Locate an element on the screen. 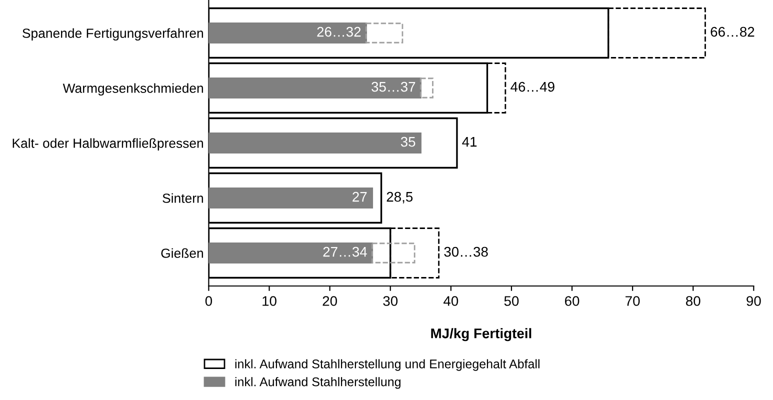  x-tick-label: 80 is located at coordinates (693, 301).